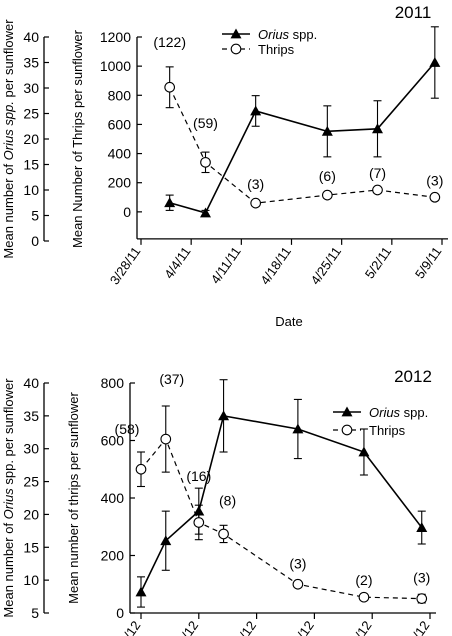 This screenshot has width=452, height=636. What do you see at coordinates (428, 262) in the screenshot?
I see `x-tick-label: 5/9/11` at bounding box center [428, 262].